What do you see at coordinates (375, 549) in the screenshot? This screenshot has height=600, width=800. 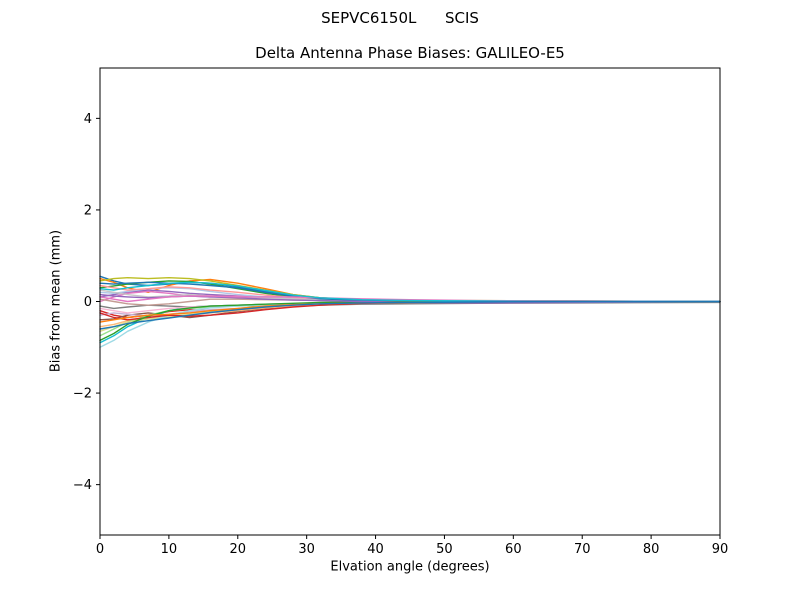 I see `x-tick-label: 40` at bounding box center [375, 549].